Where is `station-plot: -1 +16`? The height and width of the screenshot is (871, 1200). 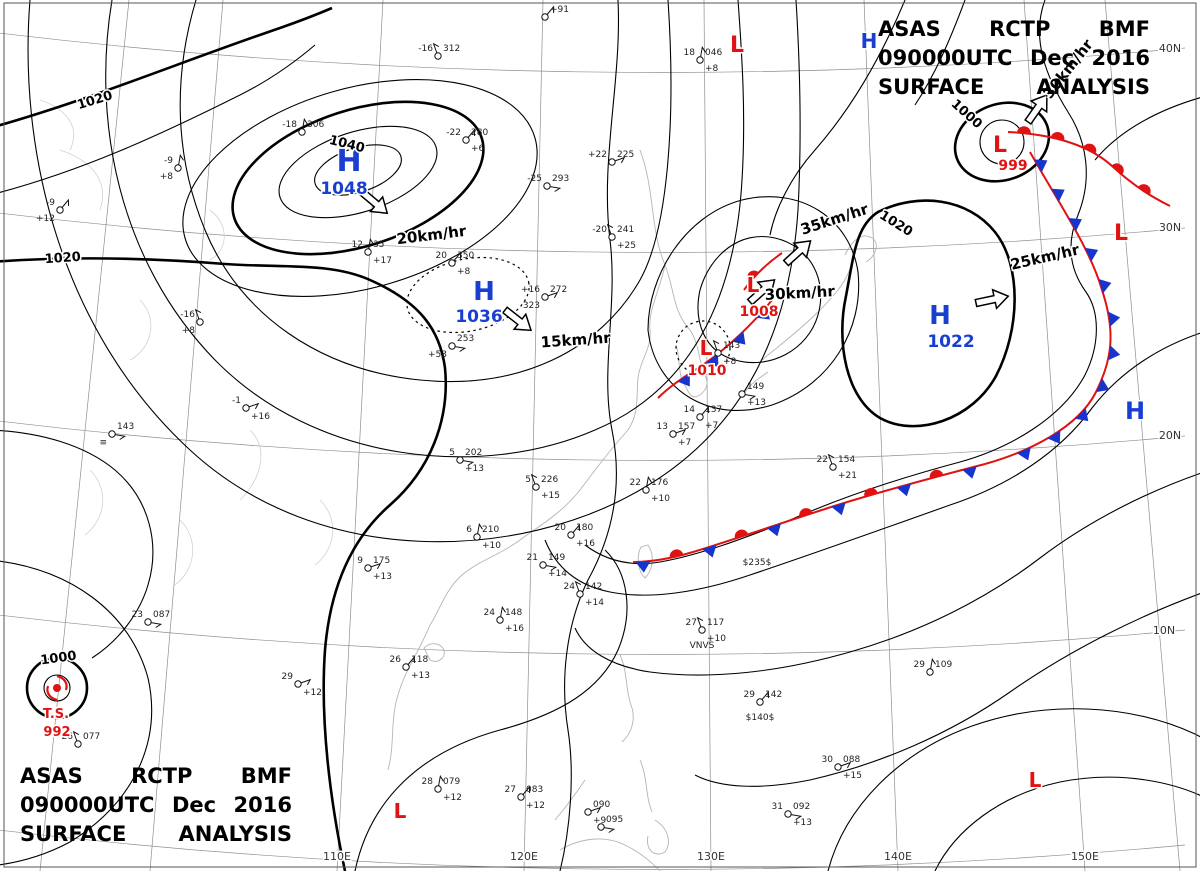 station-plot: -1 +16 is located at coordinates (251, 409).